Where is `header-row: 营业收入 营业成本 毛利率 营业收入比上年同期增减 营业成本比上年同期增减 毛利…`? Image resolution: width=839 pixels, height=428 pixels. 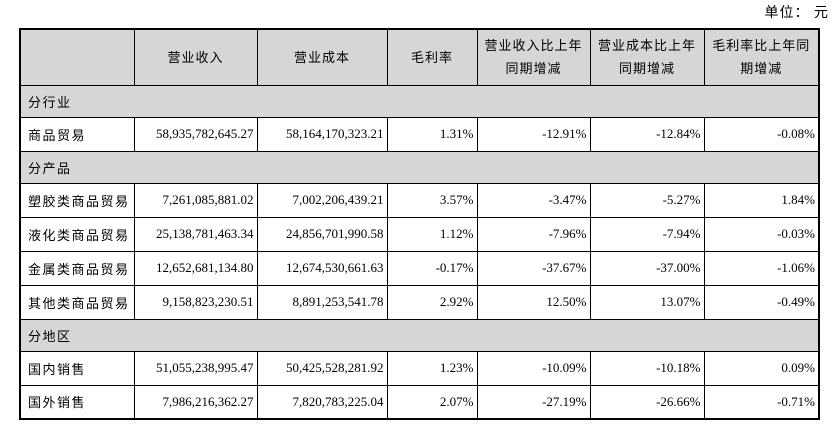 header-row: 营业收入 营业成本 毛利率 营业收入比上年同期增减 营业成本比上年同期增减 毛利… is located at coordinates (419, 57).